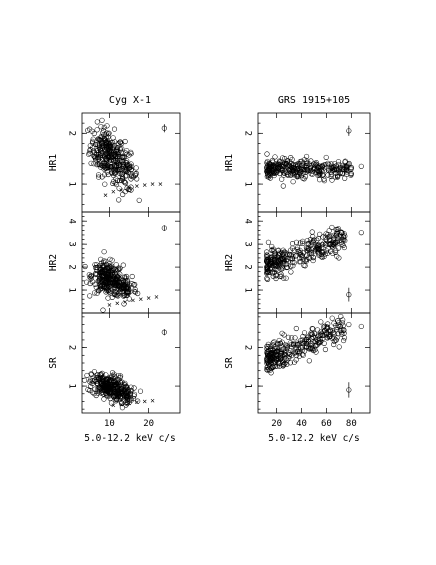 The width and height of the screenshot is (436, 565). What do you see at coordinates (276, 424) in the screenshot?
I see `right-sr-xtick-label: 20` at bounding box center [276, 424].